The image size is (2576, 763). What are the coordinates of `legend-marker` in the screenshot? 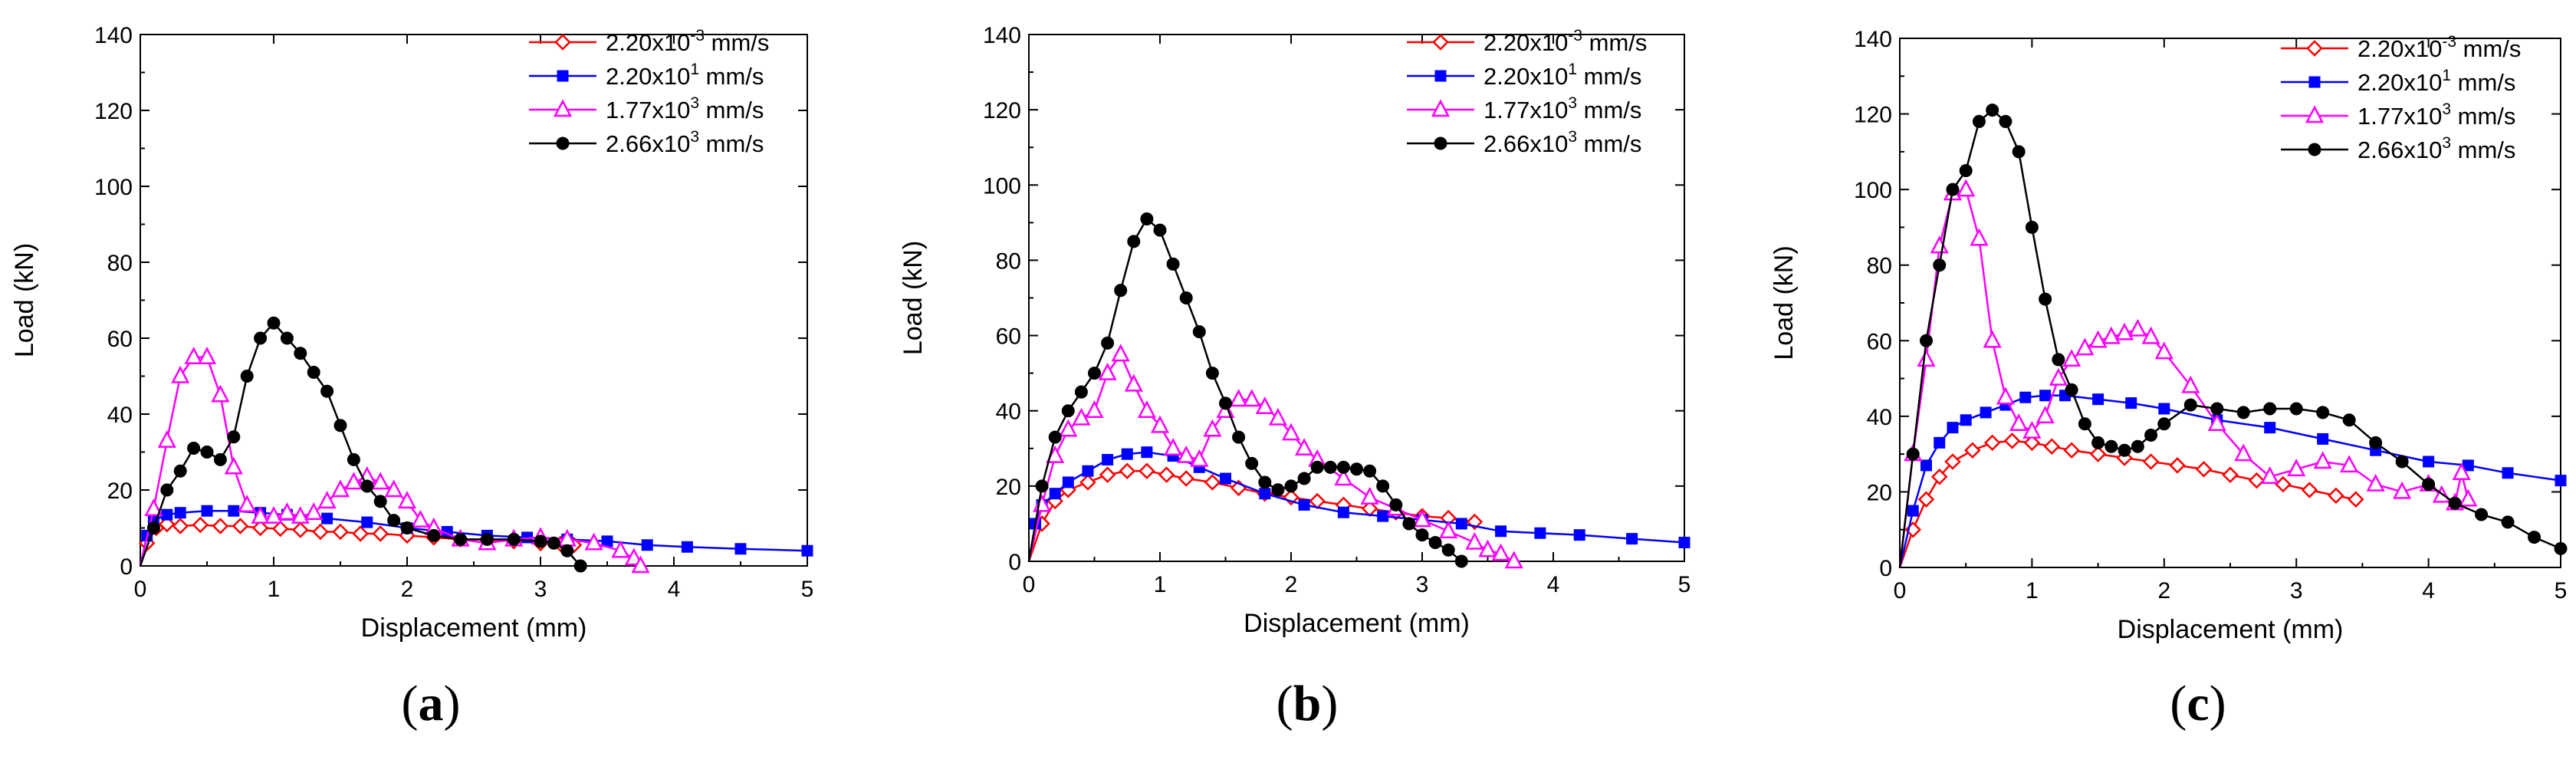 It's located at (562, 42).